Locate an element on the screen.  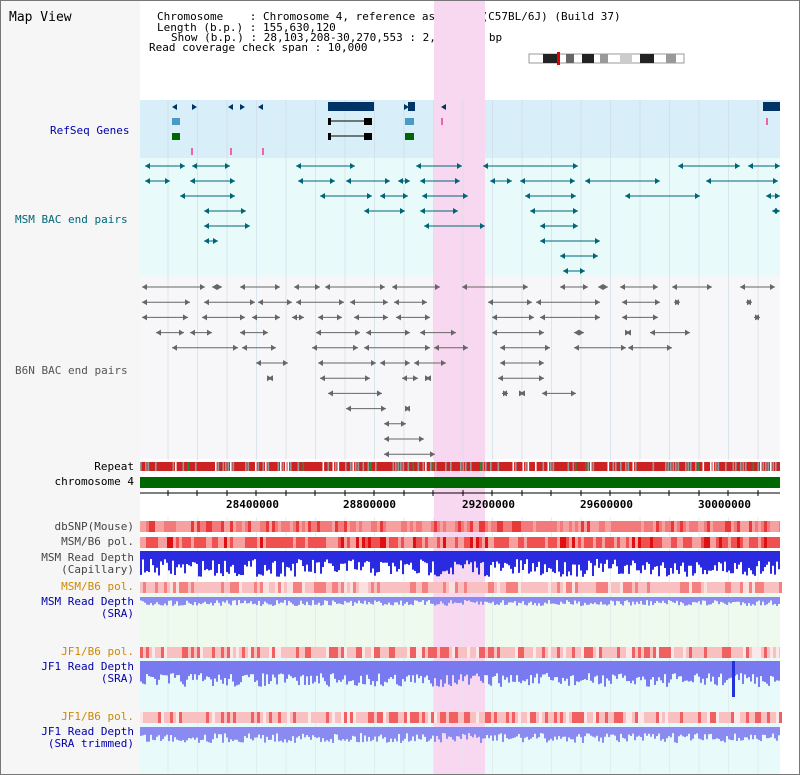
track-label-b6n-bac: B6N BAC end pairs is located at coordinates (71, 370).